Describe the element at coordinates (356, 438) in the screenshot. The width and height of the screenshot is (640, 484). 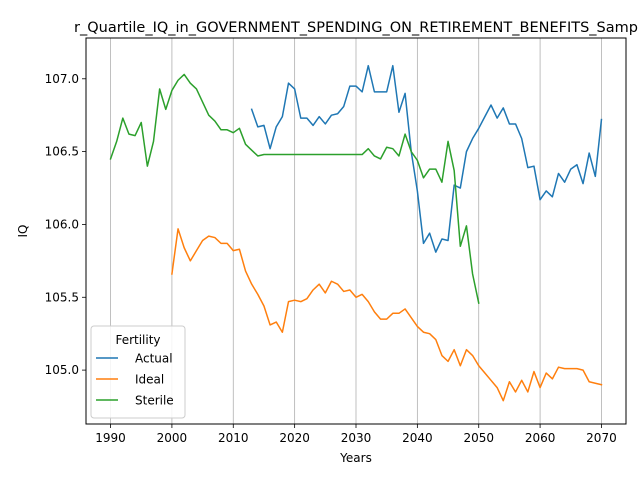
I see `x-tick-label: 2030` at that location.